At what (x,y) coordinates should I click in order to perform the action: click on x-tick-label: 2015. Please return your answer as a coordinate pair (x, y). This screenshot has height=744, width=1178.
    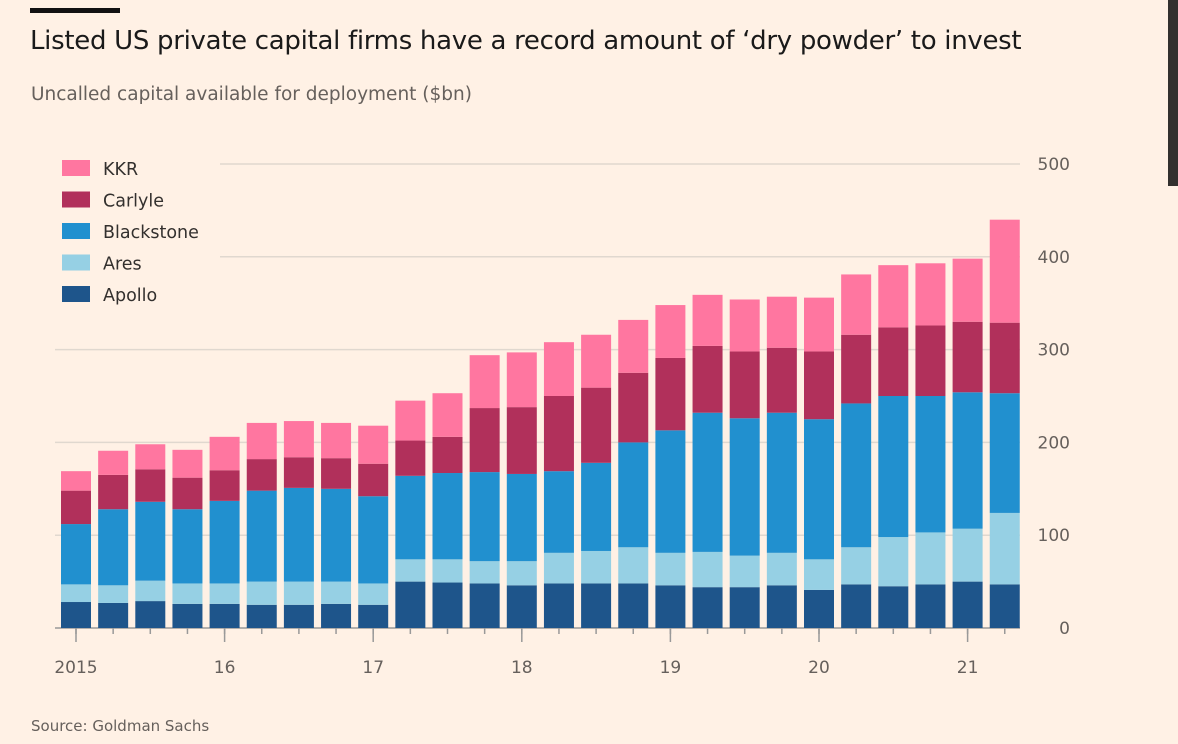
    Looking at the image, I should click on (75, 668).